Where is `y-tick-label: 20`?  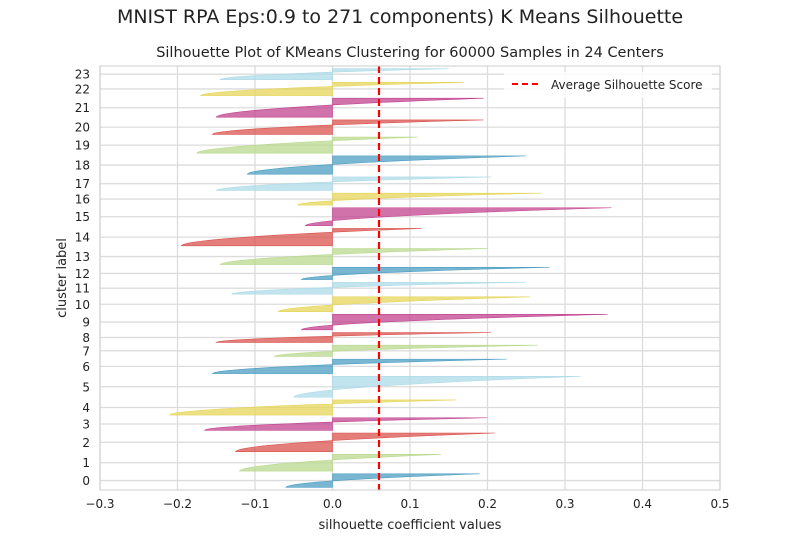
y-tick-label: 20 is located at coordinates (82, 128).